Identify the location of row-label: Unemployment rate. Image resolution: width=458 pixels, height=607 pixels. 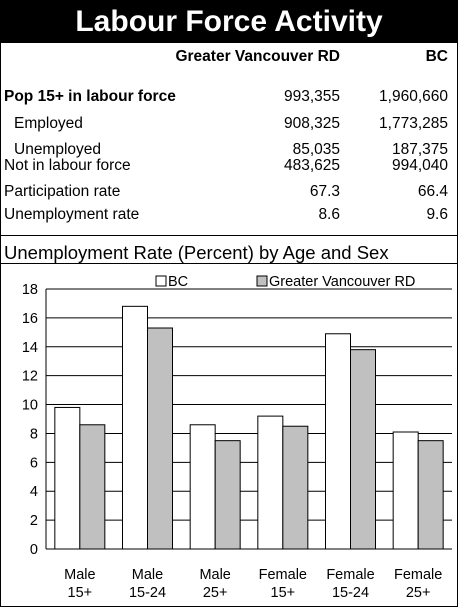
(72, 214).